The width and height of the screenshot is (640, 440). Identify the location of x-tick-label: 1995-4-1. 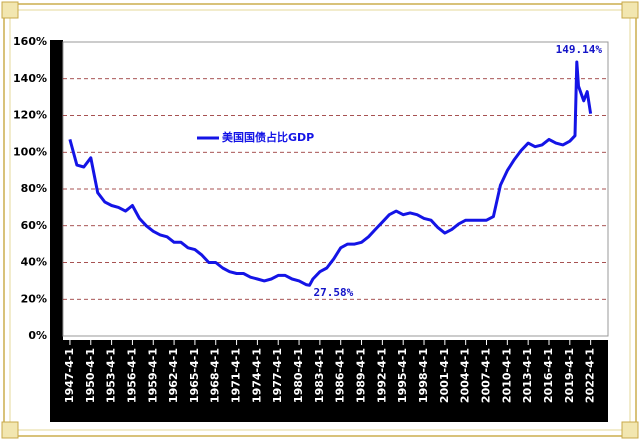
(402, 375).